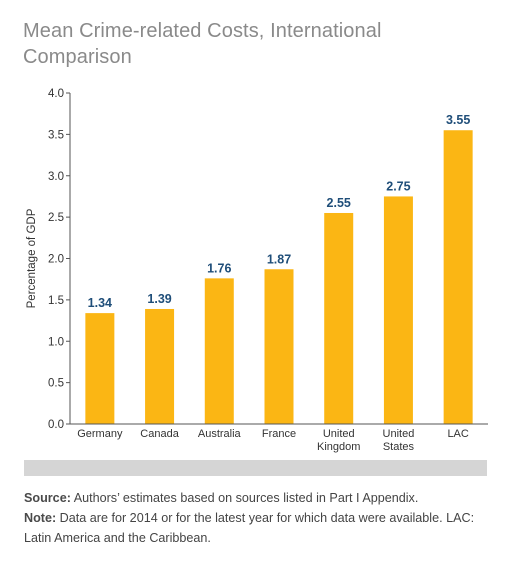 This screenshot has height=574, width=522. What do you see at coordinates (458, 120) in the screenshot?
I see `bar-value-label: 3.55` at bounding box center [458, 120].